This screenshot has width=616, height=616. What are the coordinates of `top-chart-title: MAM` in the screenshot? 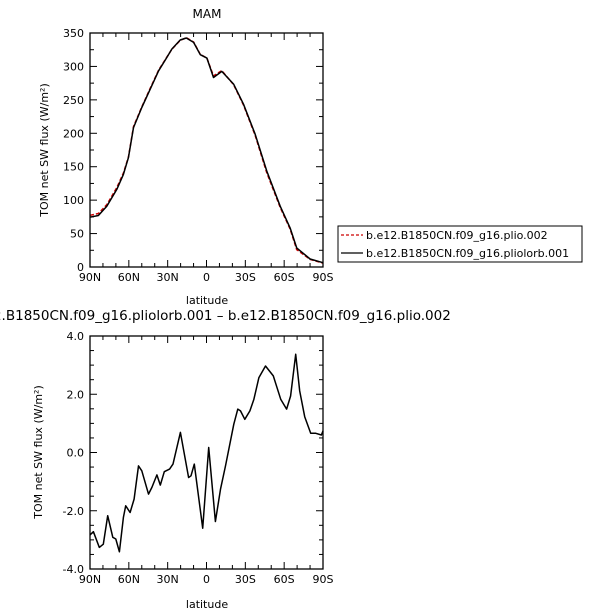 It's located at (207, 14).